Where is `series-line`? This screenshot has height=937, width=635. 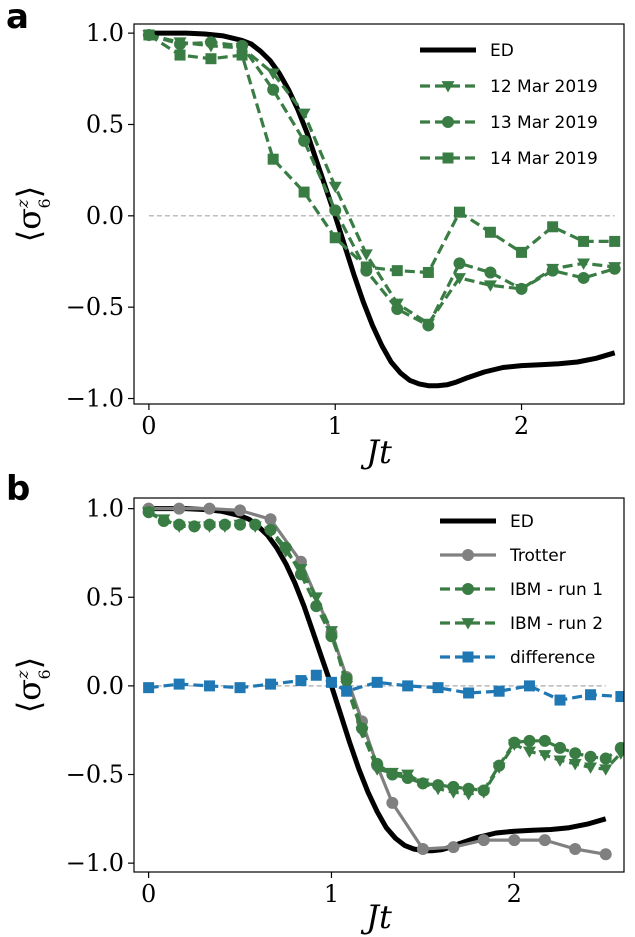
series-line is located at coordinates (384, 687).